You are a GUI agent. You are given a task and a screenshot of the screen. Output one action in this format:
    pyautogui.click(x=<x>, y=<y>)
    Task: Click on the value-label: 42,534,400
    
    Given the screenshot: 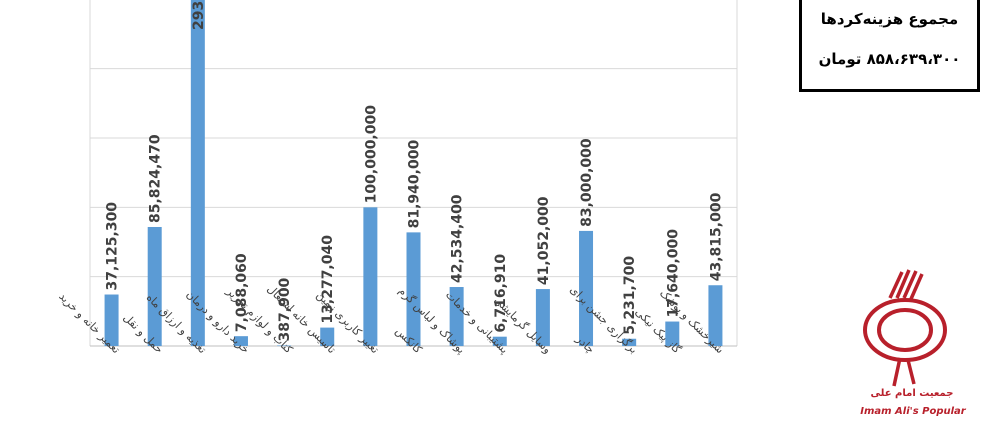 What is the action you would take?
    pyautogui.click(x=458, y=238)
    